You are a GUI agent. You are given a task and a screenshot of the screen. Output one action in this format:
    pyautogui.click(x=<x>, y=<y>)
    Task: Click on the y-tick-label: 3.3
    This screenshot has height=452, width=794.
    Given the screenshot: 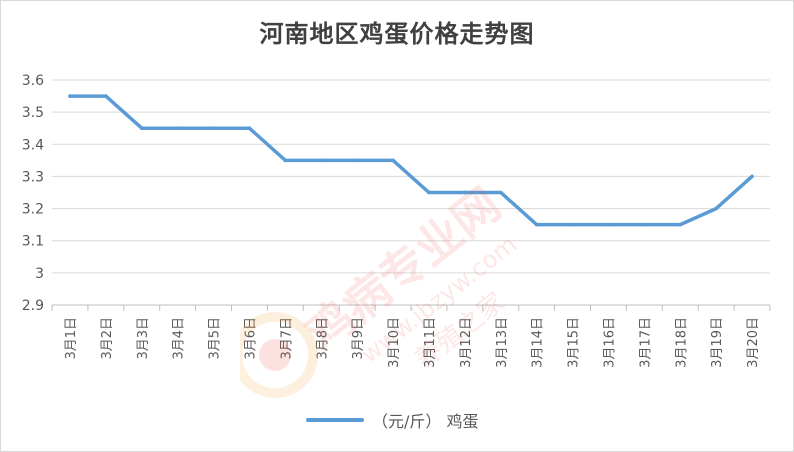 What is the action you would take?
    pyautogui.click(x=33, y=177)
    